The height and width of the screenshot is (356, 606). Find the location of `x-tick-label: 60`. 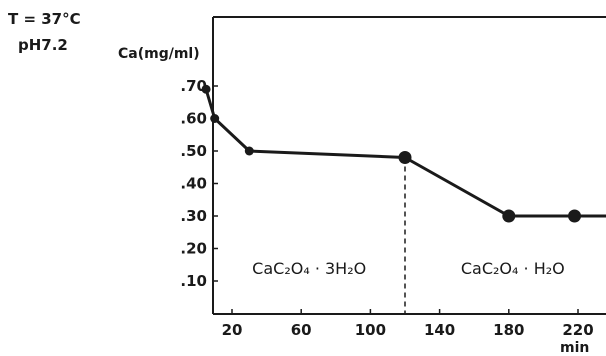

x-tick-label: 60 is located at coordinates (301, 330).